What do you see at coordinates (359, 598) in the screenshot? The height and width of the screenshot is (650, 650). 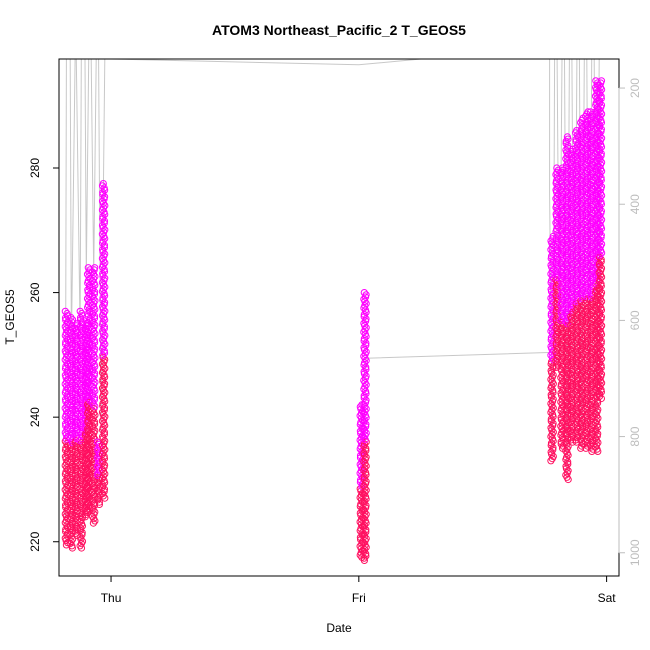 I see `x-tick-label: Fri` at bounding box center [359, 598].